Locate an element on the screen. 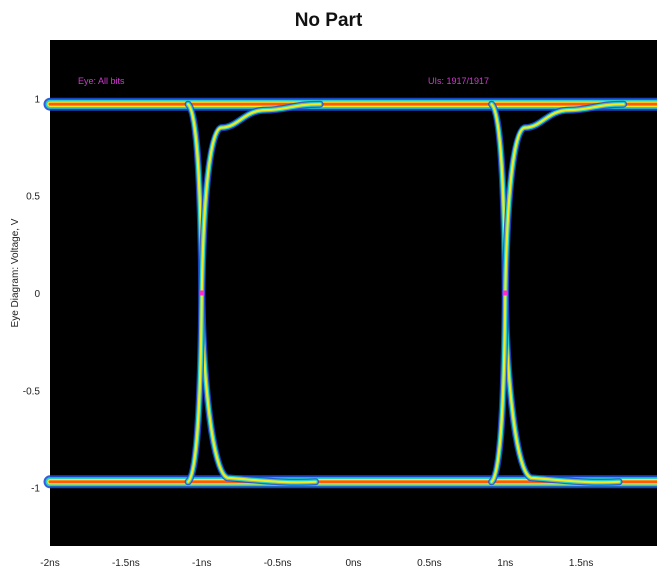 This screenshot has width=657, height=572. x-tick-label: -1.5ns is located at coordinates (126, 563).